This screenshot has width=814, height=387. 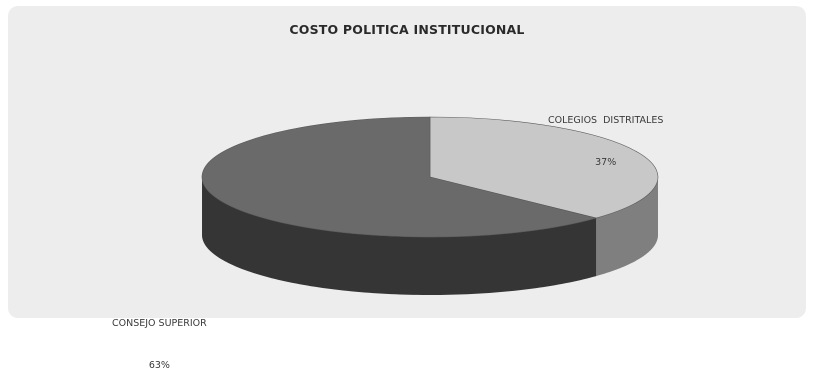 What do you see at coordinates (544, 167) in the screenshot?
I see `pie-slice-colegios-distritales` at bounding box center [544, 167].